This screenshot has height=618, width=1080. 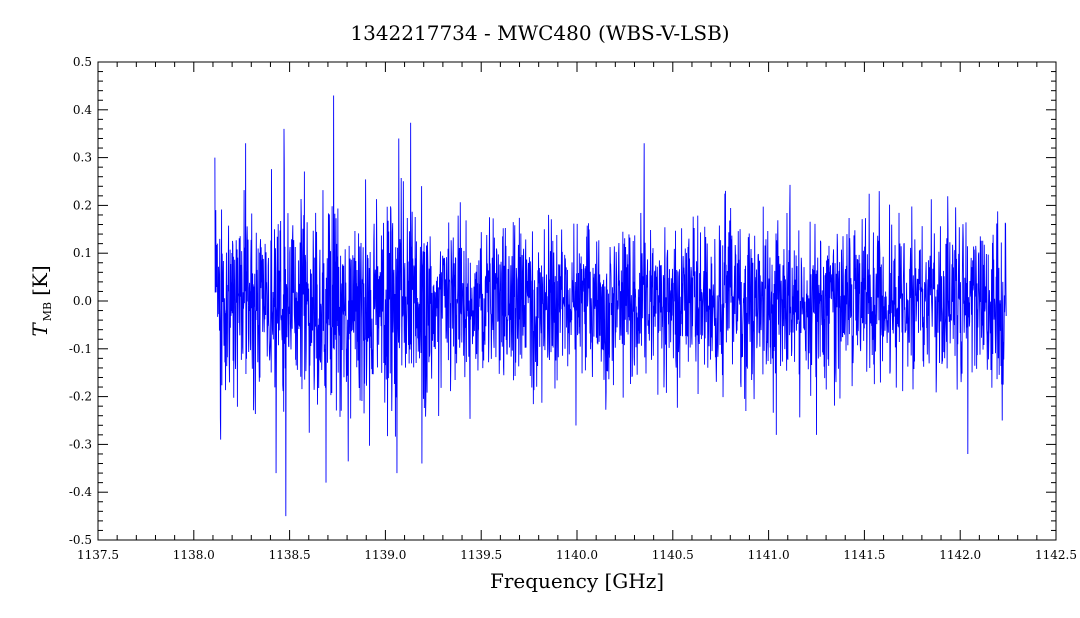 I want to click on y-tick-label: -0.5, so click(x=80, y=540).